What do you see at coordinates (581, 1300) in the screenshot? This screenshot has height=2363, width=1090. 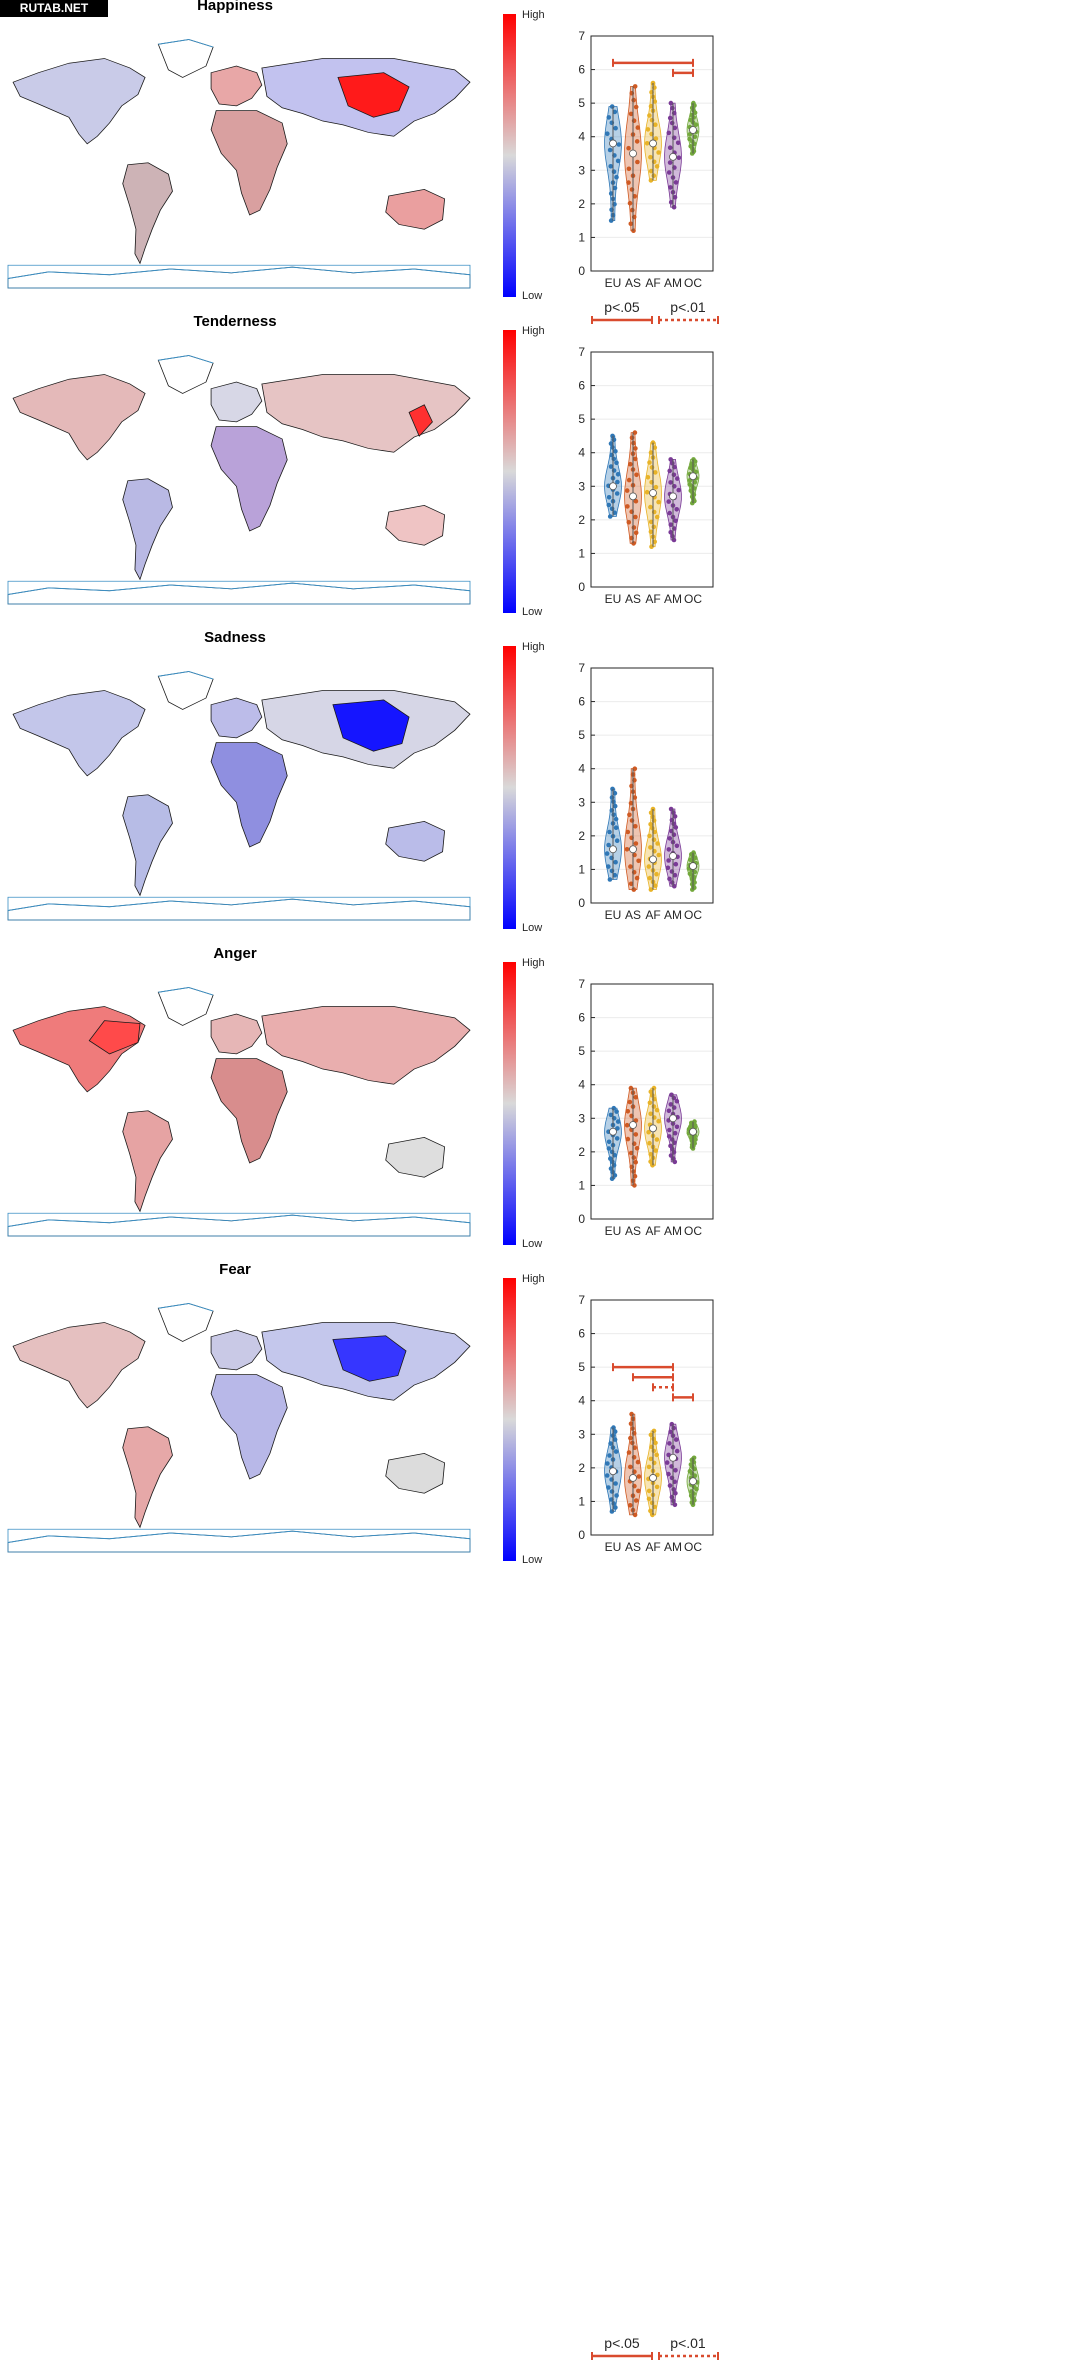 I see `y-tick-label: 7` at bounding box center [581, 1300].